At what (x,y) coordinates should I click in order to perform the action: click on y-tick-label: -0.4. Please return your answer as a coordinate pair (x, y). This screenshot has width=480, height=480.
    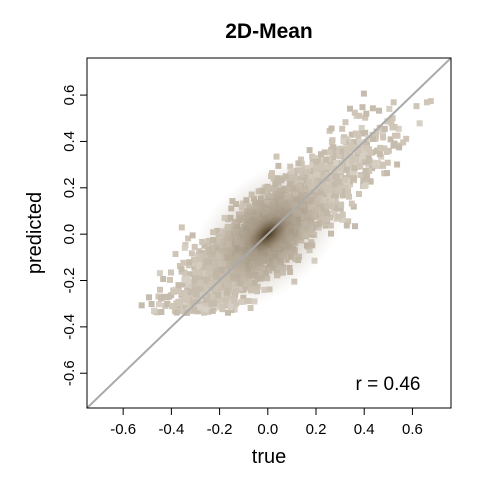
    Looking at the image, I should click on (69, 327).